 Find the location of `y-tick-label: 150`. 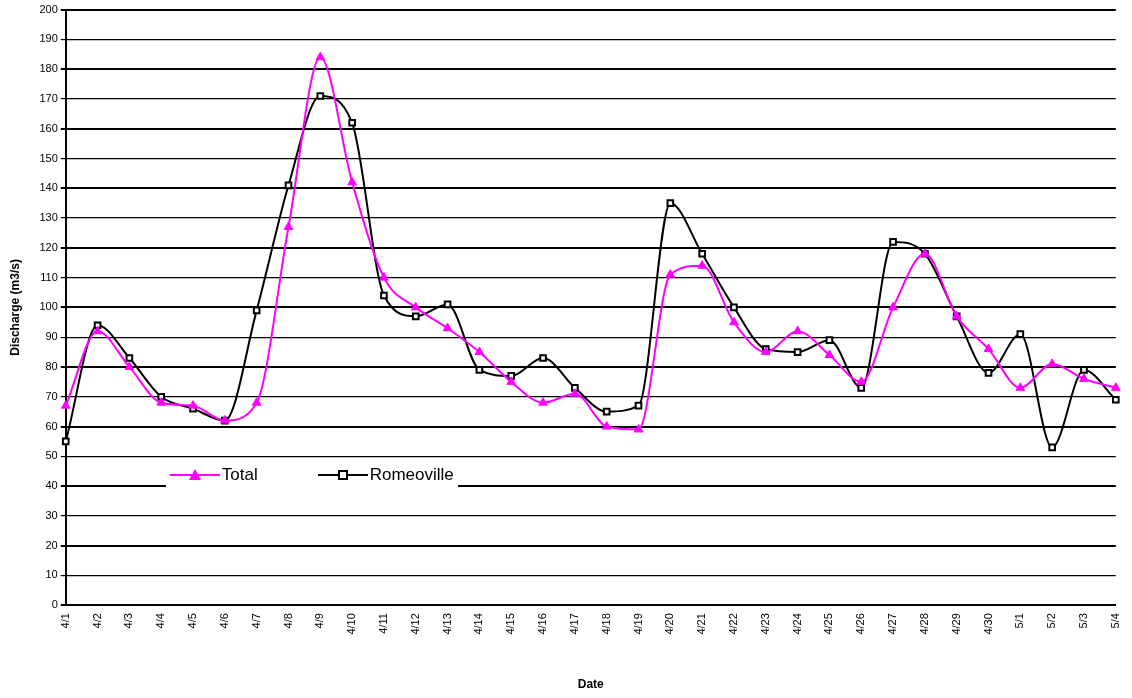

y-tick-label: 150 is located at coordinates (48, 157).